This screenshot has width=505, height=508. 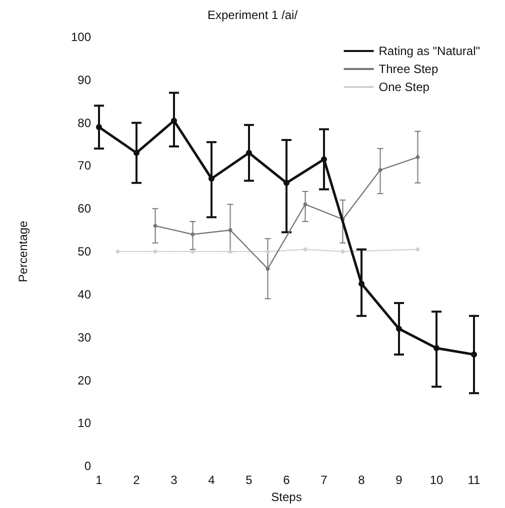 What do you see at coordinates (408, 69) in the screenshot?
I see `legend-label: Three Step` at bounding box center [408, 69].